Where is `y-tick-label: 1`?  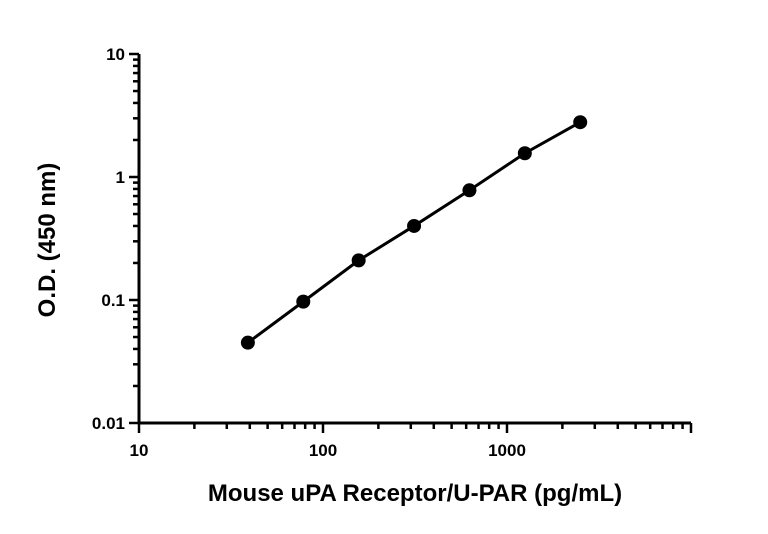 y-tick-label: 1 is located at coordinates (120, 177).